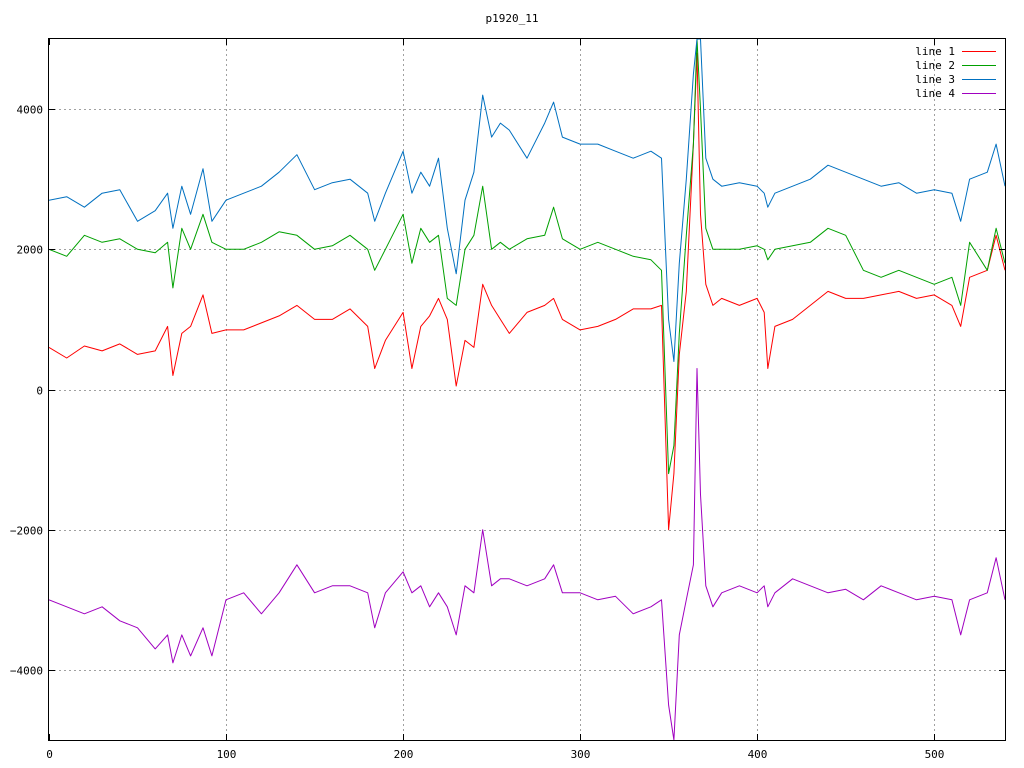 The height and width of the screenshot is (768, 1024). Describe the element at coordinates (935, 754) in the screenshot. I see `x-tick-label: 500` at that location.